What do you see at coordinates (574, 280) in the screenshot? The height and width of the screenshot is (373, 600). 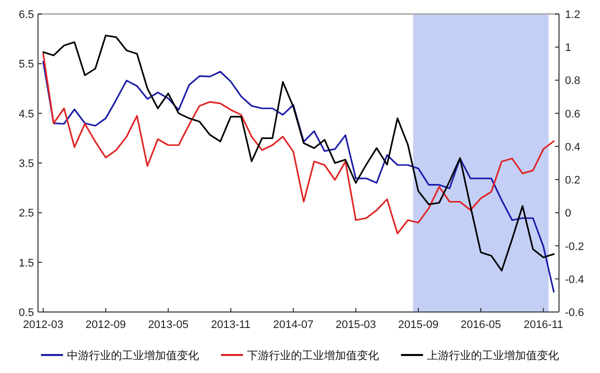 I see `y2-tick-label: -0.4` at bounding box center [574, 280].